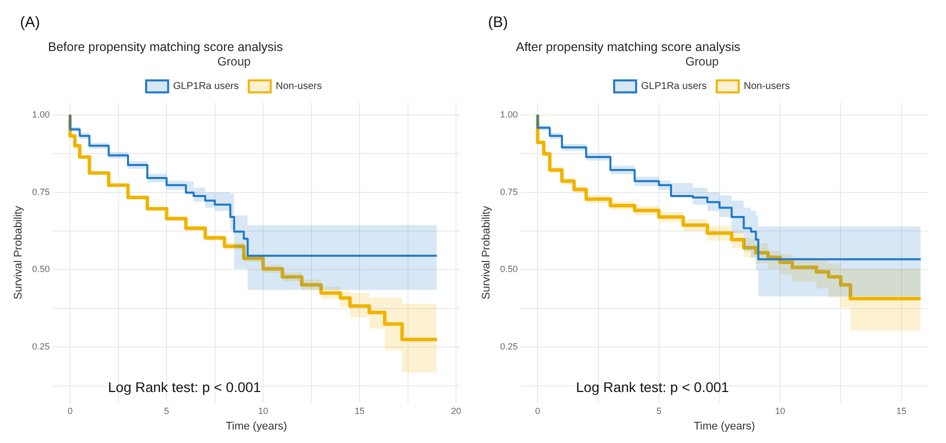 The height and width of the screenshot is (443, 946). I want to click on text: (B), so click(498, 22).